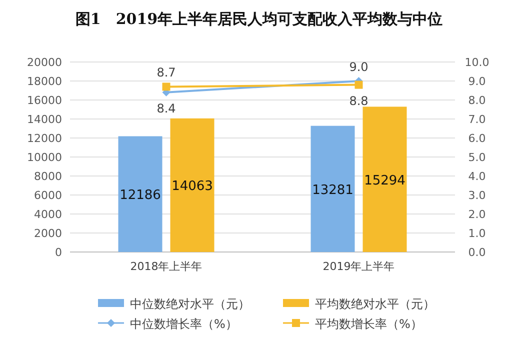  What do you see at coordinates (44, 81) in the screenshot?
I see `y-tick-label: 18000` at bounding box center [44, 81].